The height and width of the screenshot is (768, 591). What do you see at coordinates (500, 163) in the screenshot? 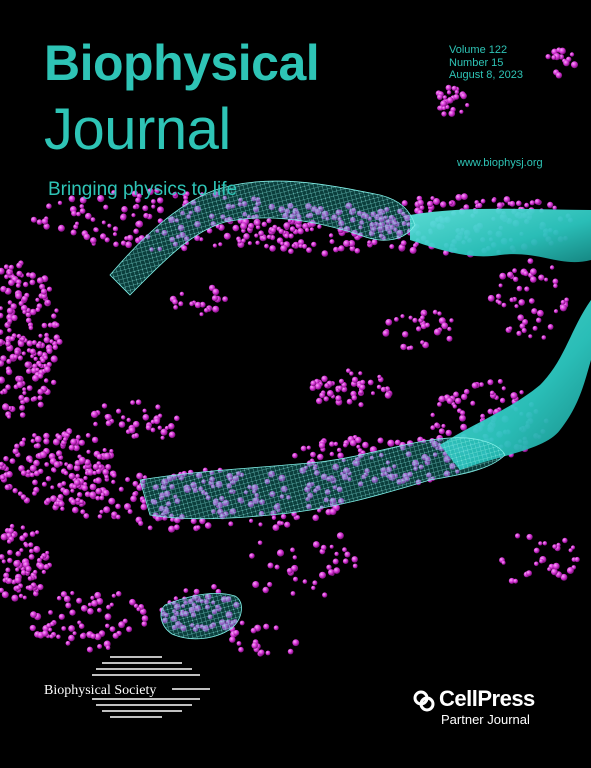
I see `journal-url: www.biophysj.org` at bounding box center [500, 163].